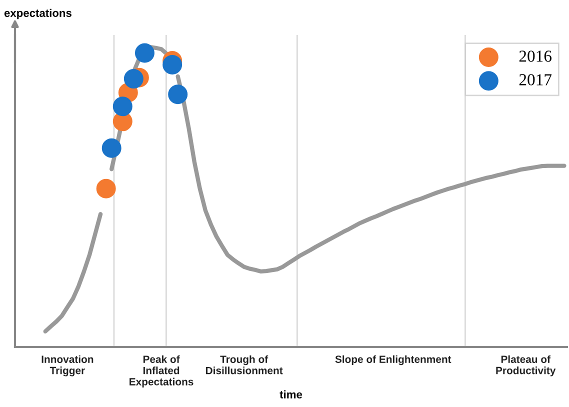 The width and height of the screenshot is (569, 407). I want to click on y-axis-title: expectations, so click(38, 14).